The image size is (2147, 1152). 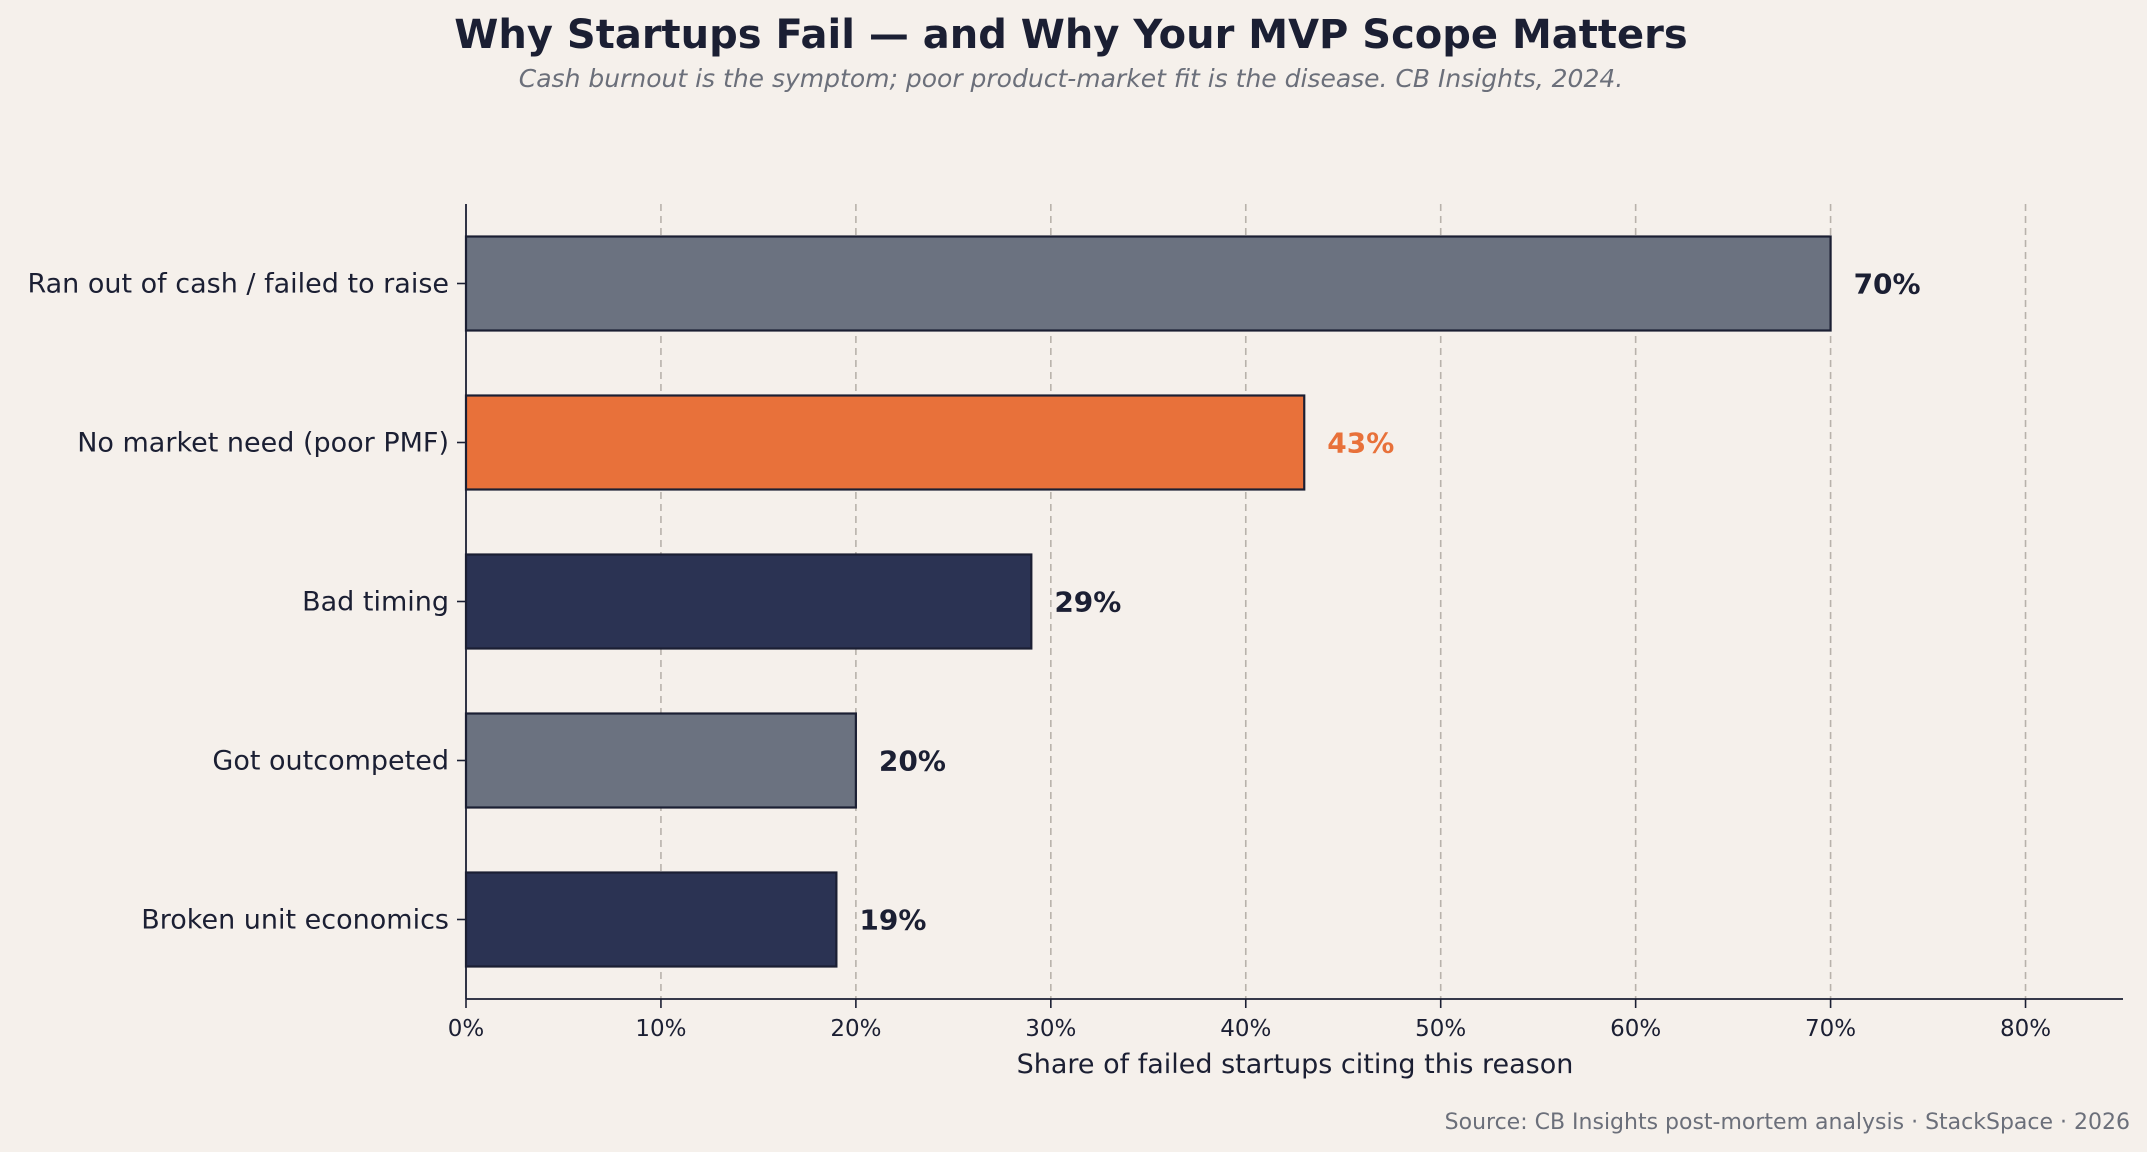 I want to click on x-tick-label: 60%, so click(x=1635, y=1029).